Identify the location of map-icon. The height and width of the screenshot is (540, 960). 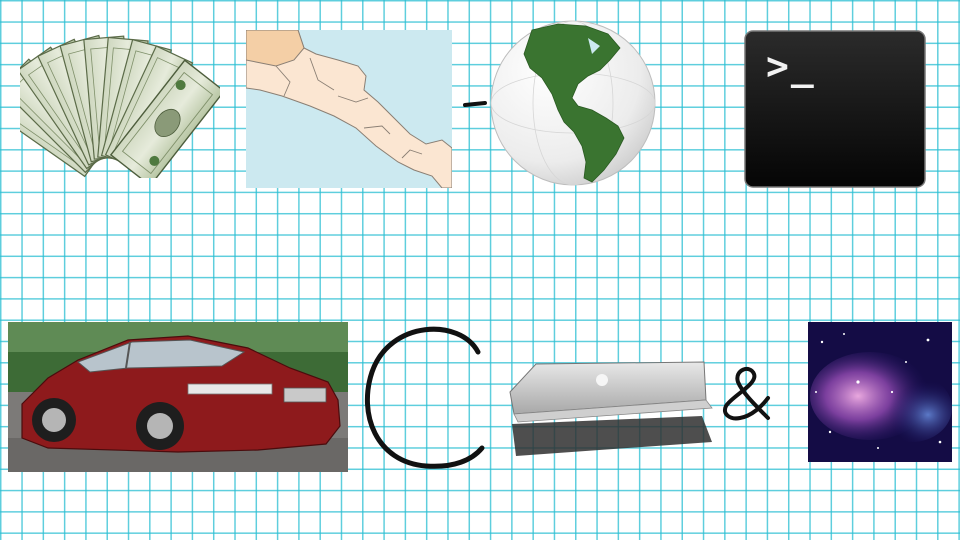
(349, 109).